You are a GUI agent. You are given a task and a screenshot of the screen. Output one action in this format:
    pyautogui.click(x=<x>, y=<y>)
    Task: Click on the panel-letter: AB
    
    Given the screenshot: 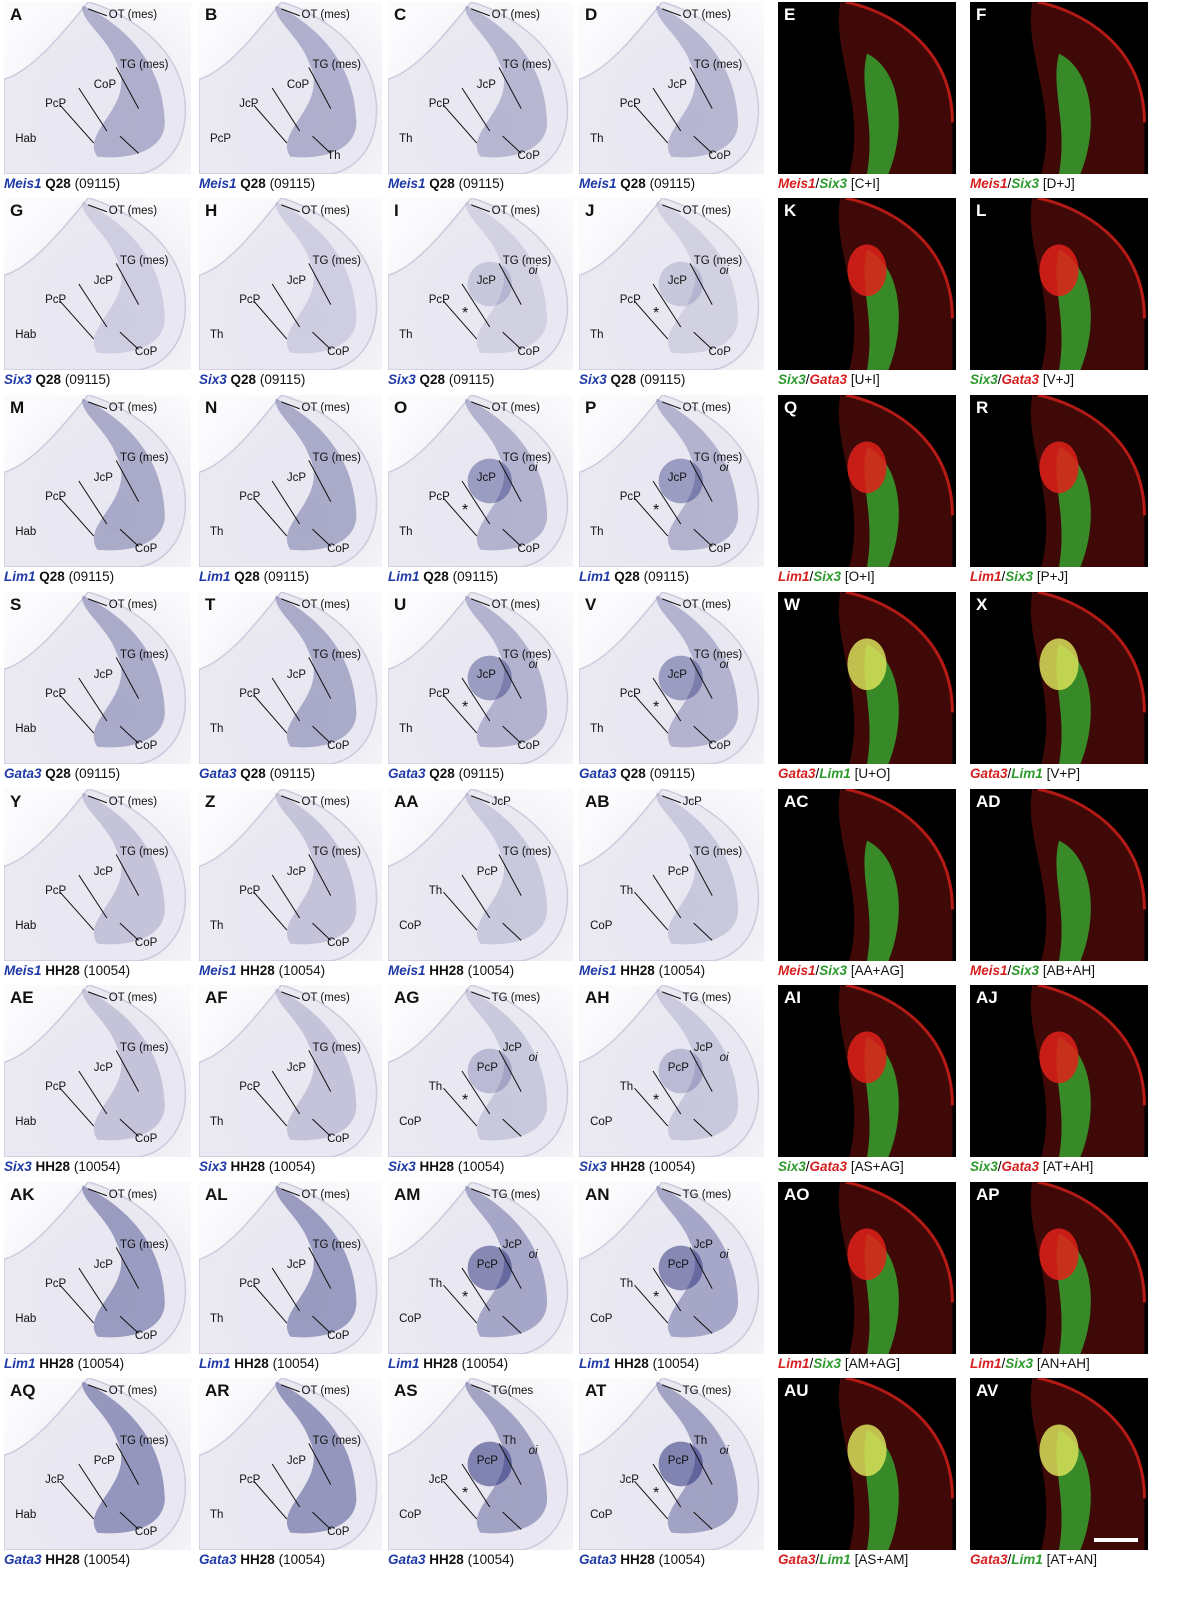 What is the action you would take?
    pyautogui.click(x=597, y=801)
    